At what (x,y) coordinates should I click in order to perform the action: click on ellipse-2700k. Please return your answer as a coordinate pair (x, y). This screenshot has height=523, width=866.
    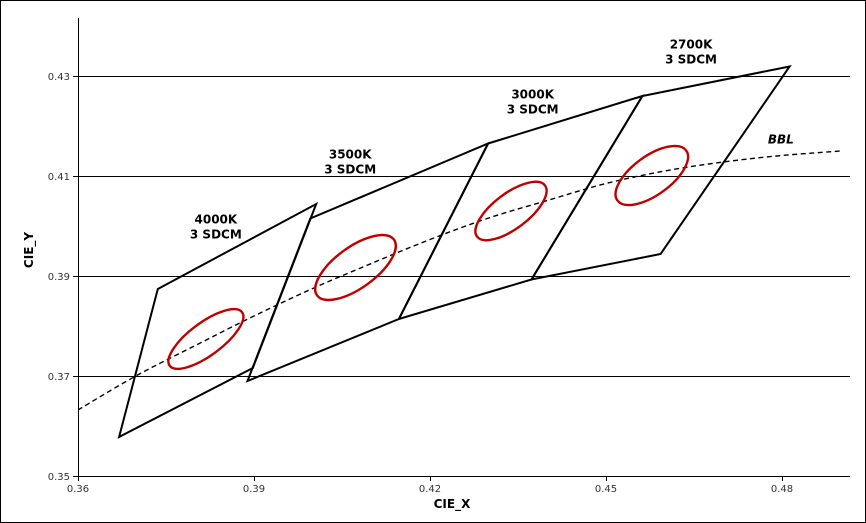
    Looking at the image, I should click on (652, 175).